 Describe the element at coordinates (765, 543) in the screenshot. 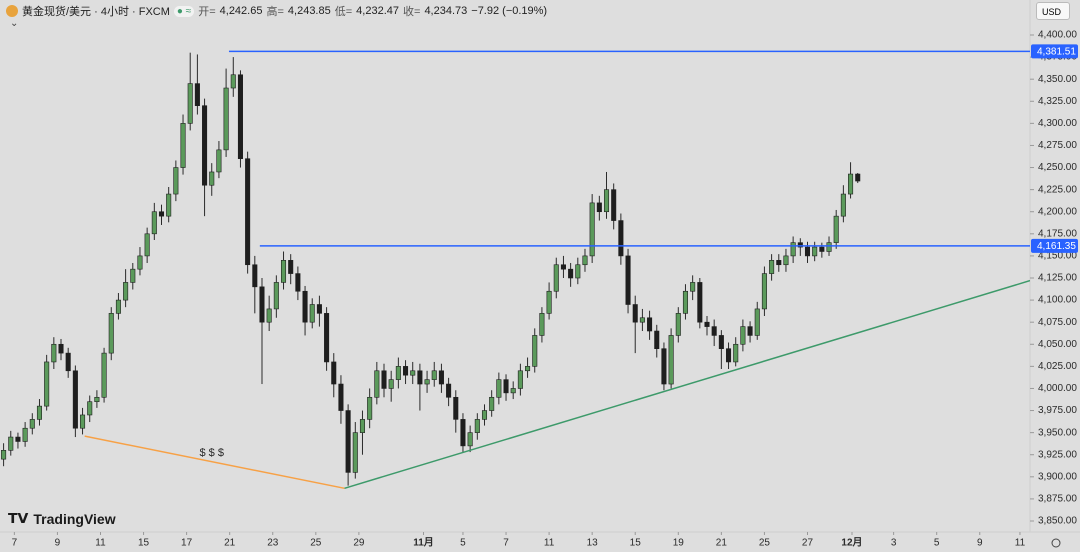

I see `x-tick-label: 25` at that location.